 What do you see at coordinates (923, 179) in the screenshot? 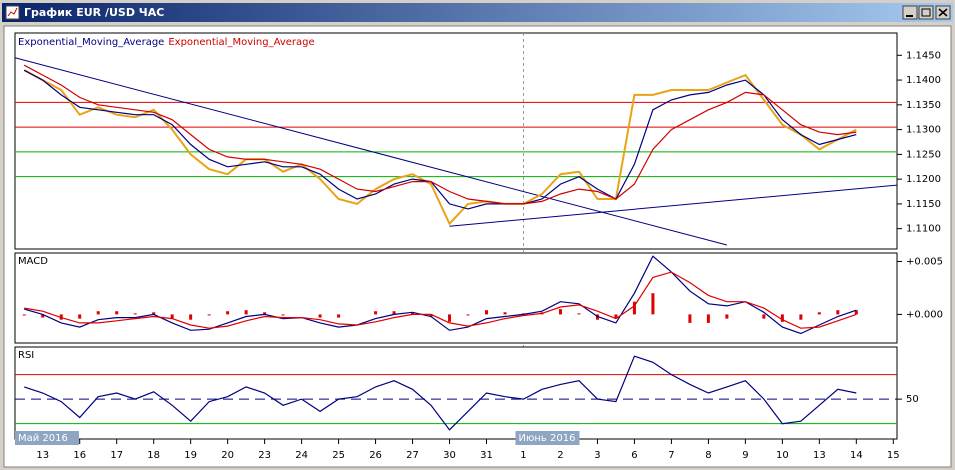
I see `y-tick-label: 1.1200` at bounding box center [923, 179].